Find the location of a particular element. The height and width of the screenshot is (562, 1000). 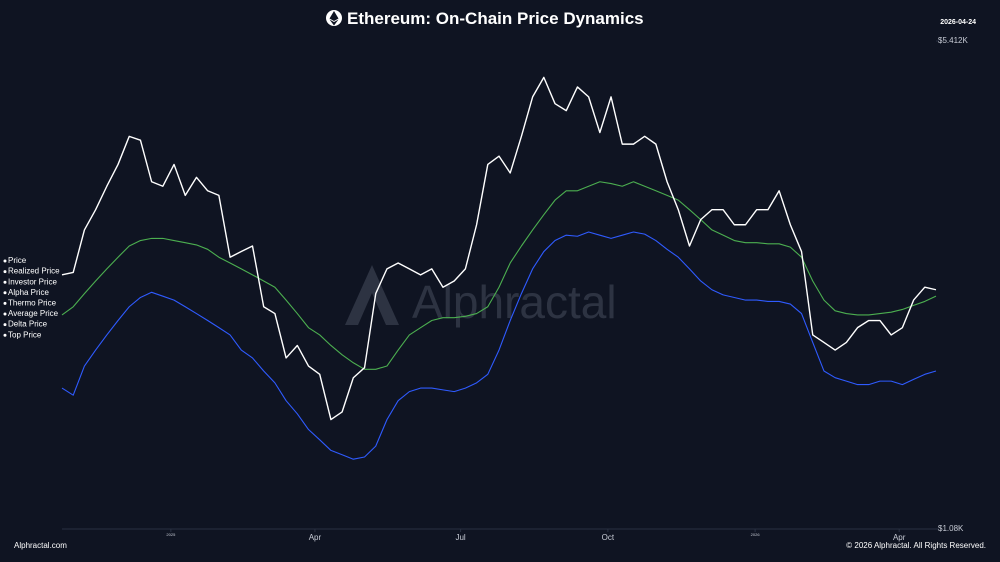

title-icon is located at coordinates (334, 18).